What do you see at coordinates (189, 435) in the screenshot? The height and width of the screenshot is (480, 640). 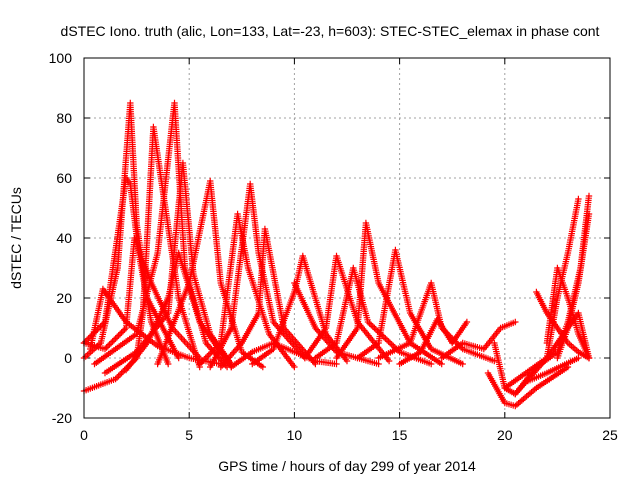 I see `x-tick-label: 5` at bounding box center [189, 435].